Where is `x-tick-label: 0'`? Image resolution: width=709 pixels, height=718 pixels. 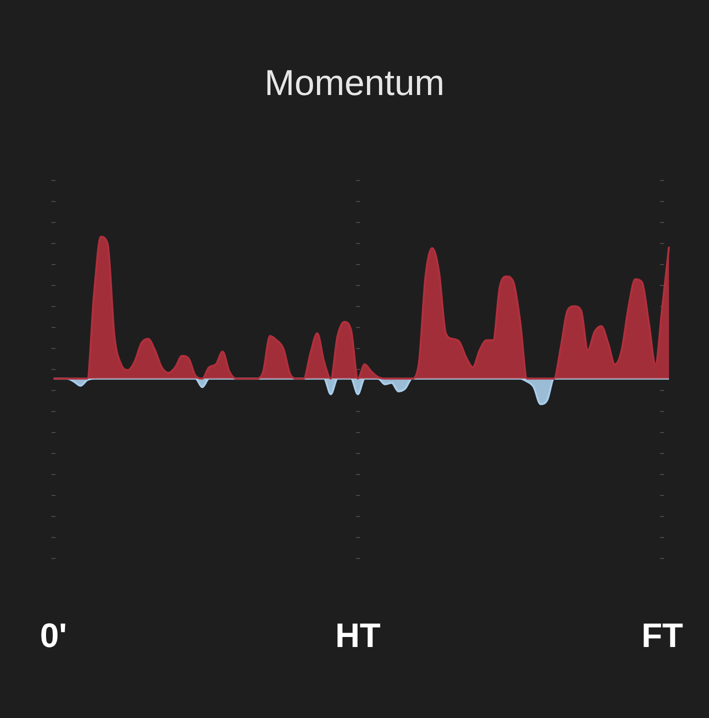
x-tick-label: 0' is located at coordinates (53, 635).